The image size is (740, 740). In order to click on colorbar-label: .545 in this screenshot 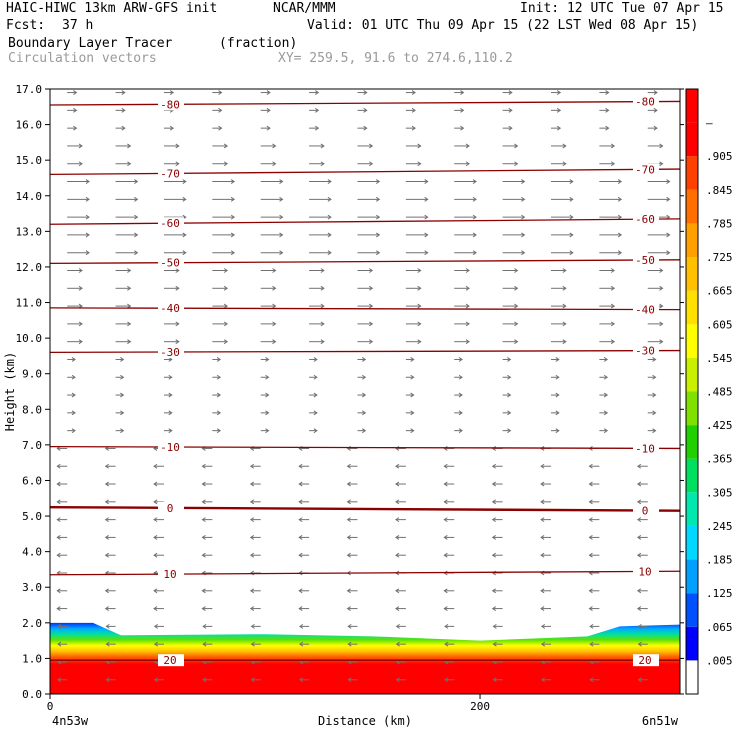, I will do `click(719, 358)`.